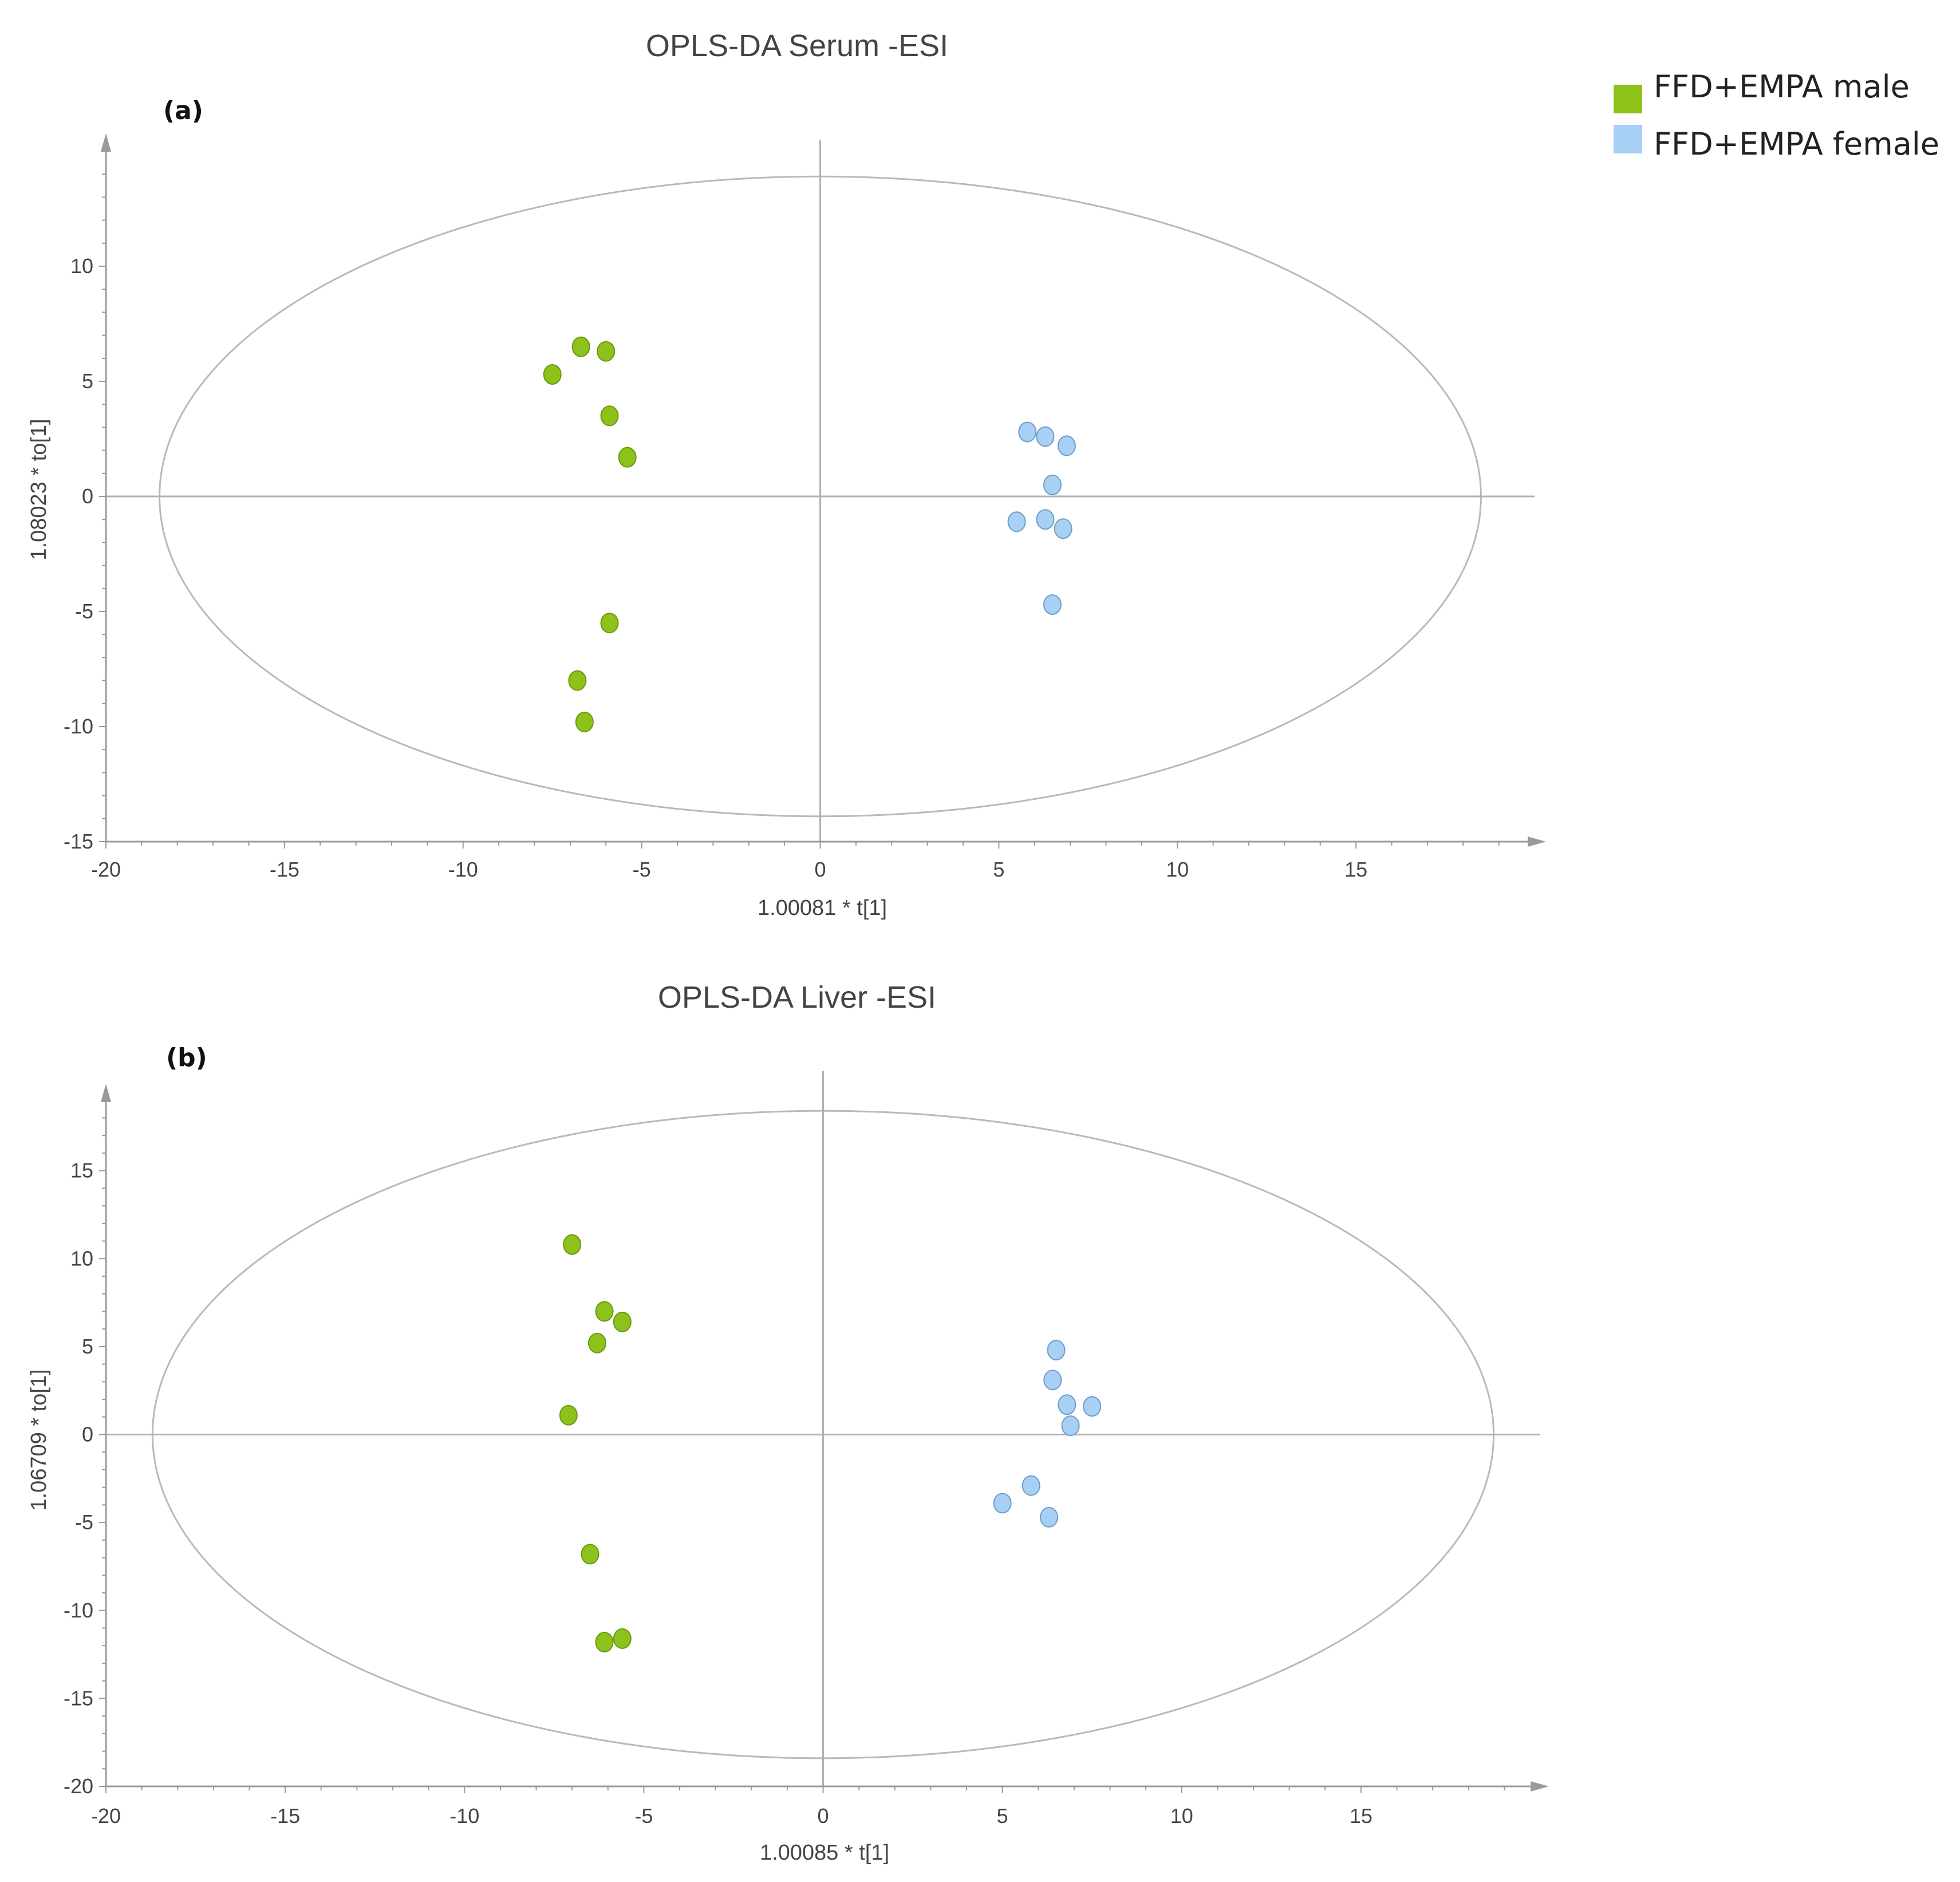 This screenshot has width=1960, height=1882. Describe the element at coordinates (1628, 139) in the screenshot. I see `legend-swatch-female` at that location.